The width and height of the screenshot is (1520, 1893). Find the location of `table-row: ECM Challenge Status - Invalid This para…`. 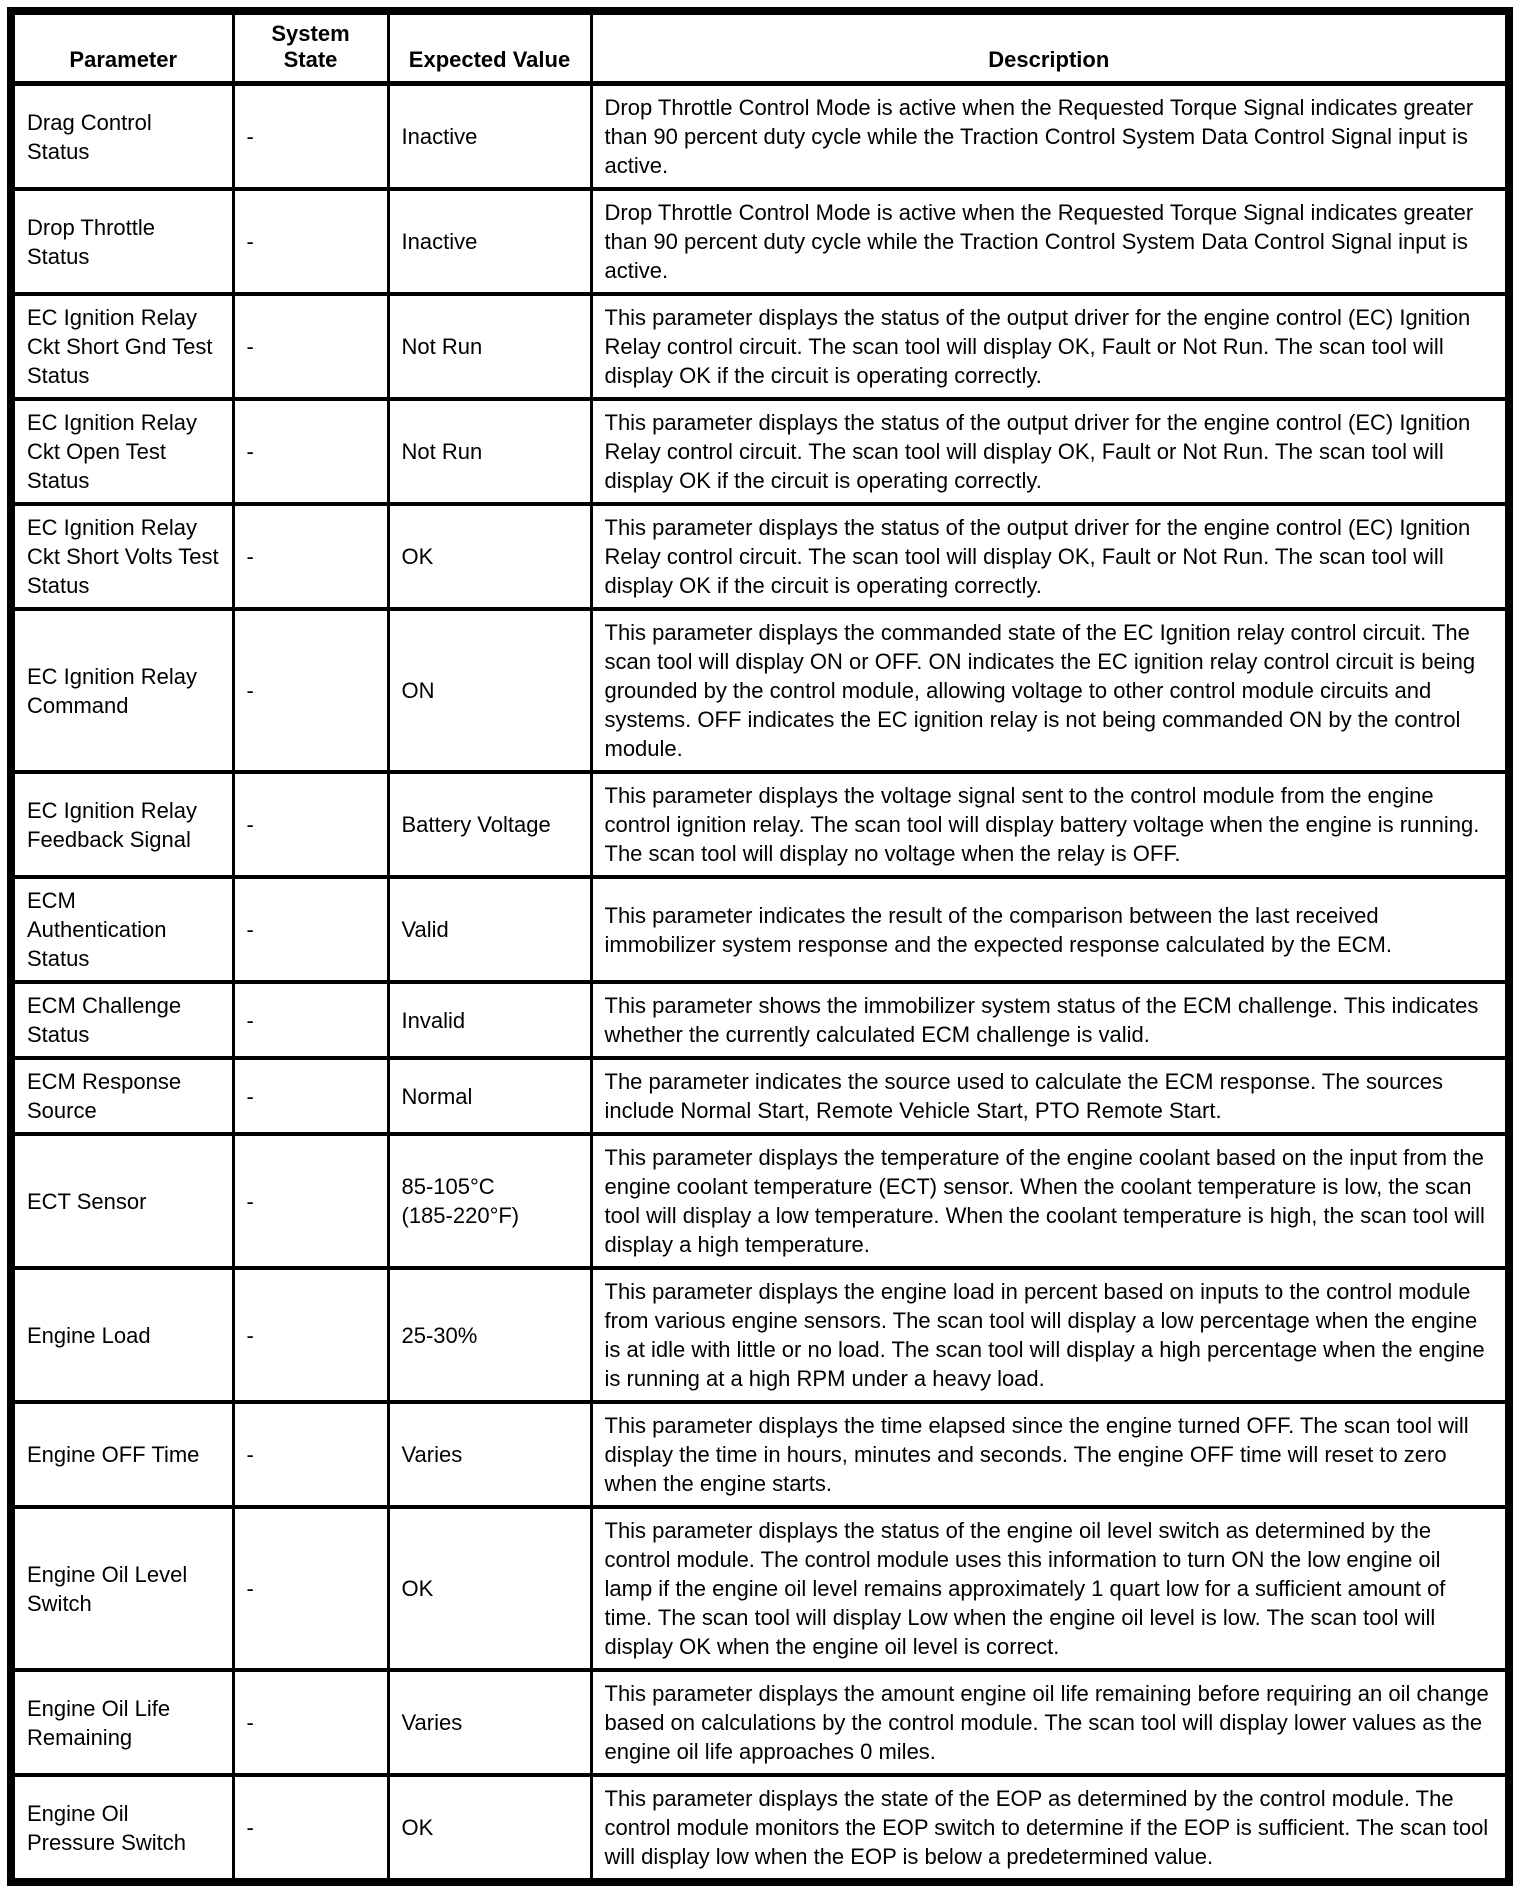

table-row: ECM Challenge Status - Invalid This para… is located at coordinates (760, 1020).